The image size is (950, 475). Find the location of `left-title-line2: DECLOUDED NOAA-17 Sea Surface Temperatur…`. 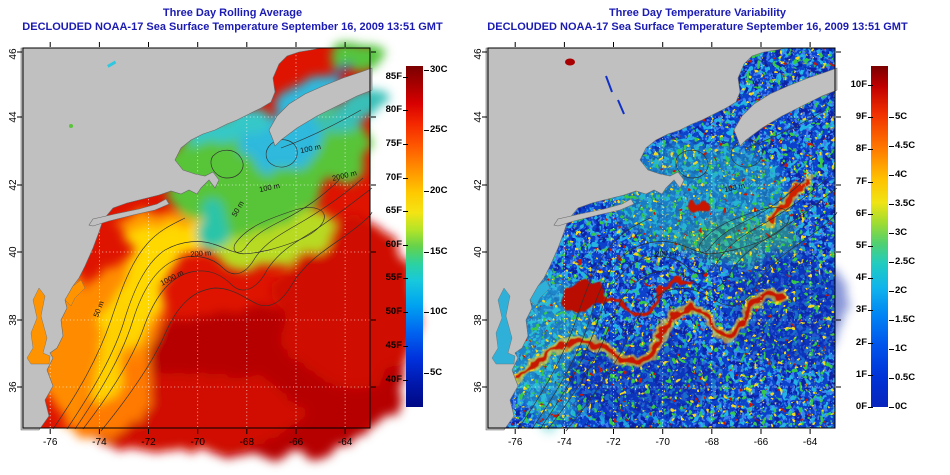

left-title-line2: DECLOUDED NOAA-17 Sea Surface Temperatur… is located at coordinates (232, 27).